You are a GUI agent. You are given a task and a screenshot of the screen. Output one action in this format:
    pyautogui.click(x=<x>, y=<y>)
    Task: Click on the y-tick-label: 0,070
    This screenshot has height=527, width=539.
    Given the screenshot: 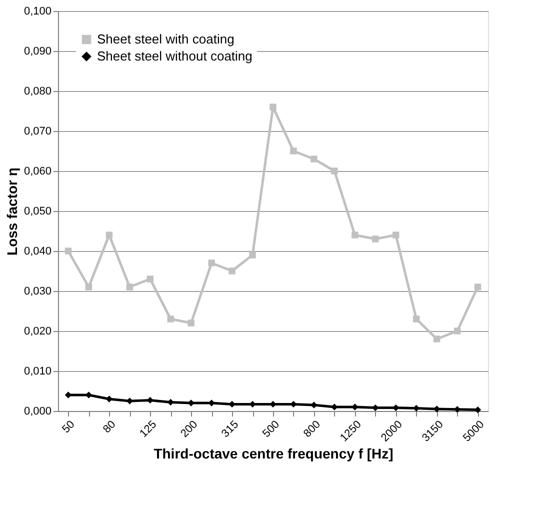 What is the action you would take?
    pyautogui.click(x=38, y=132)
    